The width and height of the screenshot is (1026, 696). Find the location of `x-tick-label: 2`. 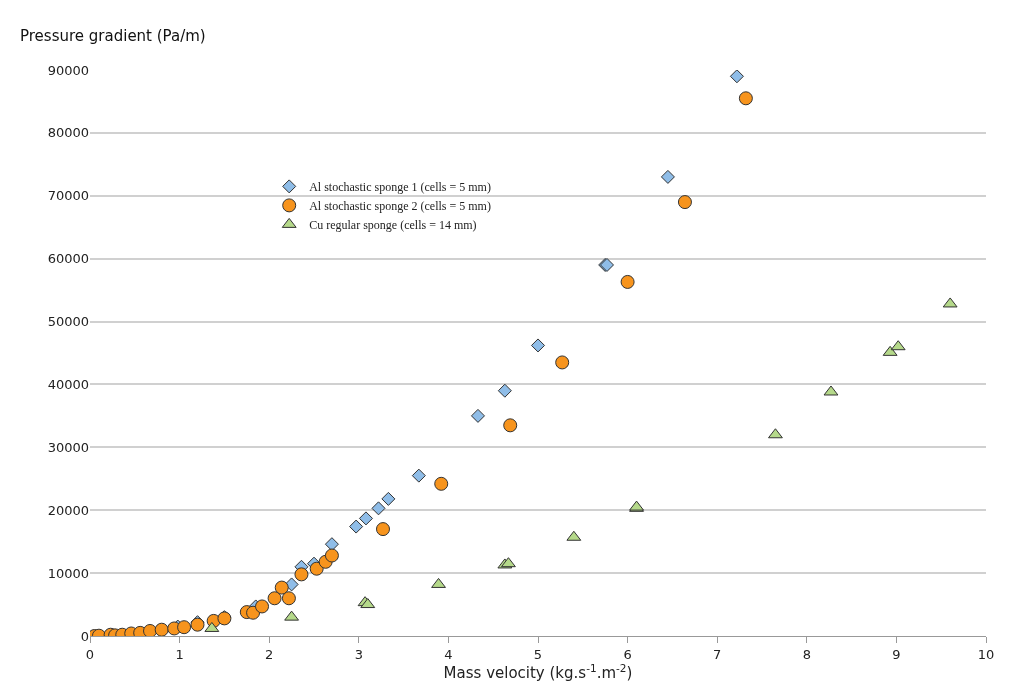

x-tick-label: 2 is located at coordinates (269, 654).